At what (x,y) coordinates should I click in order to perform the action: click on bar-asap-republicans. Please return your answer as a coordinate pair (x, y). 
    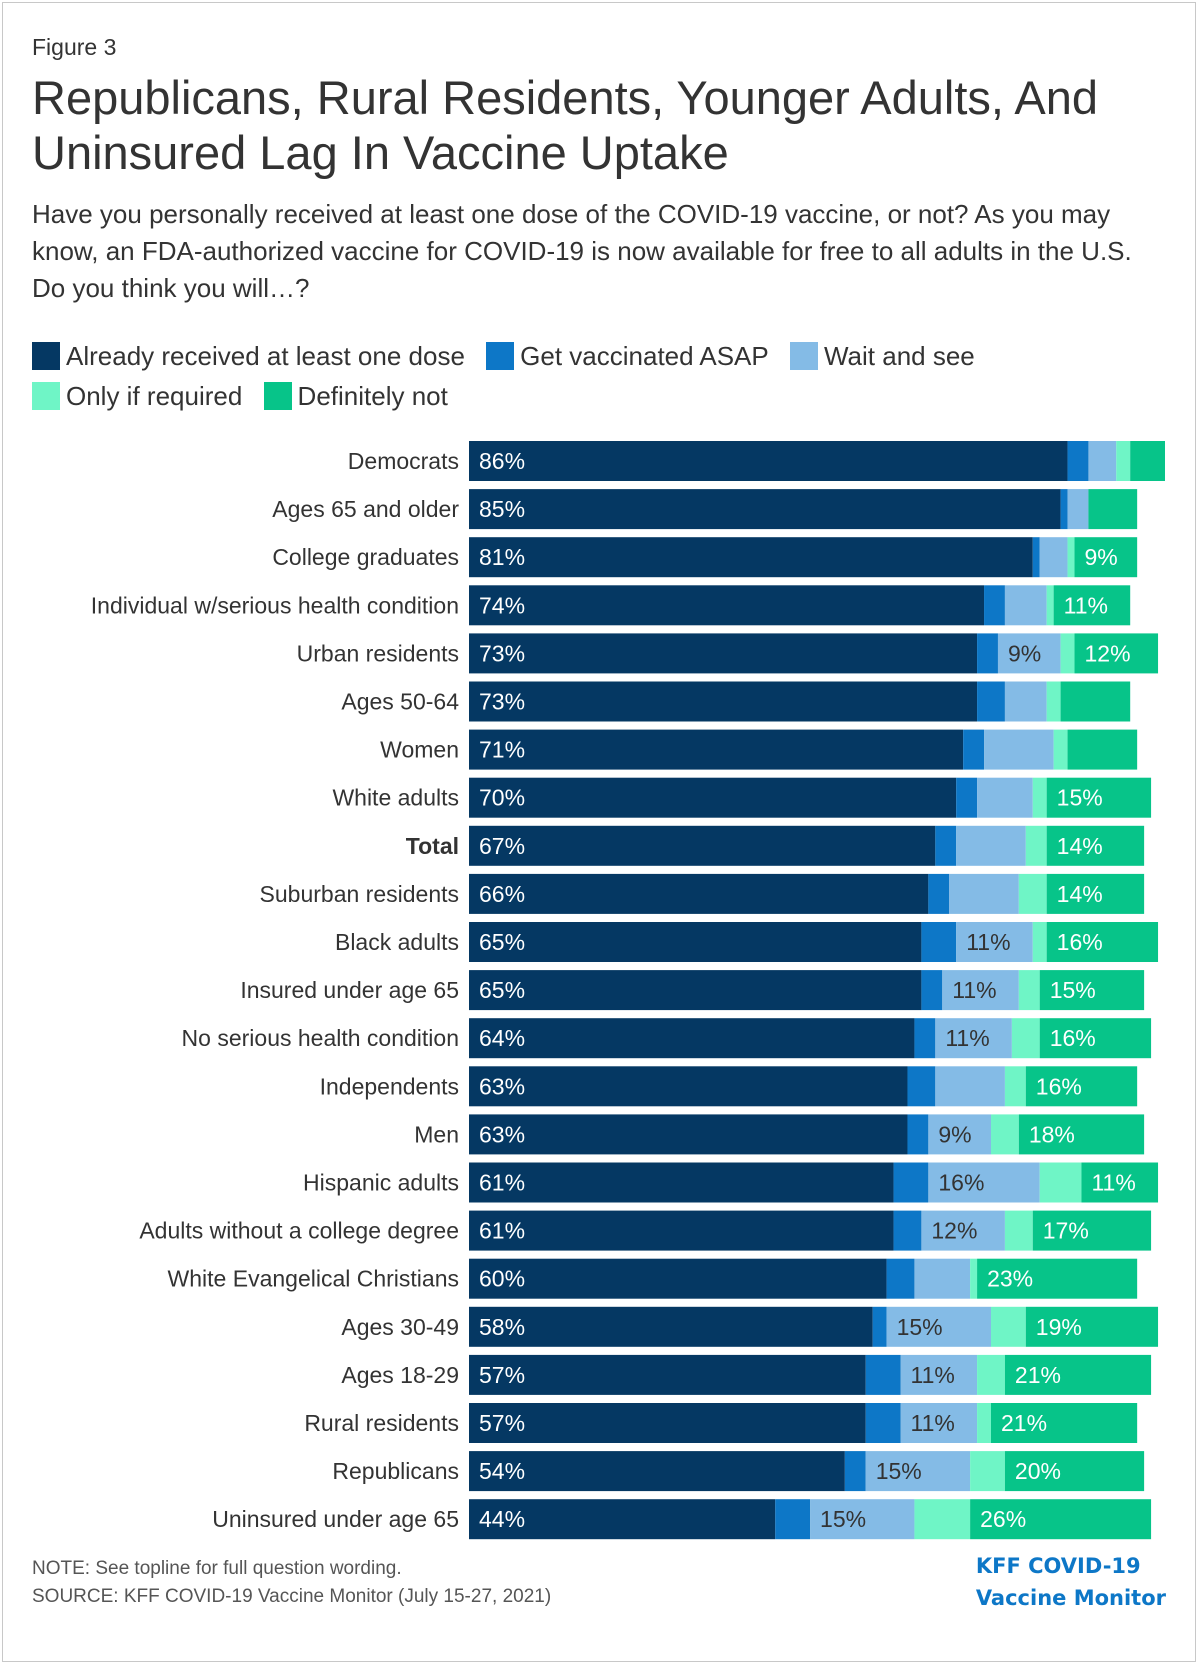
    Looking at the image, I should click on (855, 1471).